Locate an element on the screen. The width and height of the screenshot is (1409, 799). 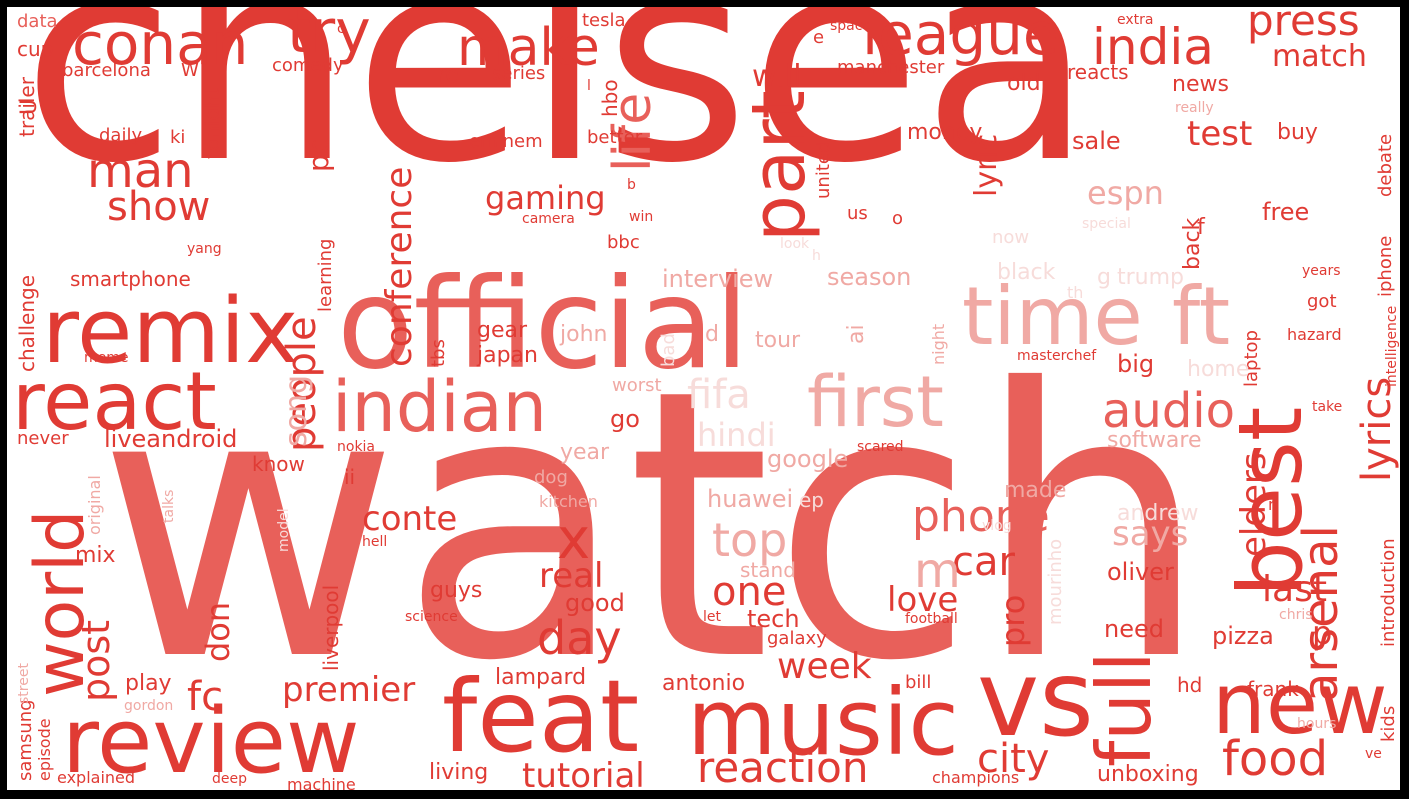
word-japan: japan is located at coordinates (507, 355).